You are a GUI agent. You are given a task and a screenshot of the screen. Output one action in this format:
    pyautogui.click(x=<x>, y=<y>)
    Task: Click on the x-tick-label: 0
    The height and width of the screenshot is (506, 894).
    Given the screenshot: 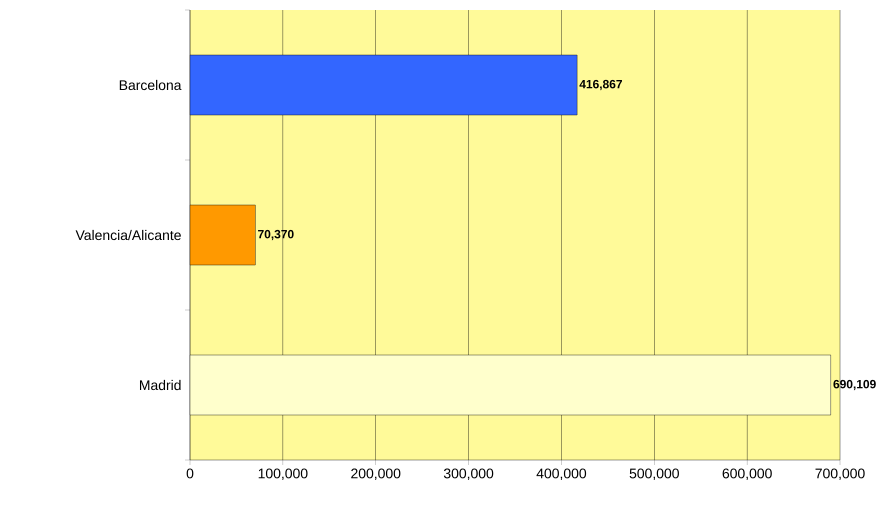 What is the action you would take?
    pyautogui.click(x=190, y=473)
    